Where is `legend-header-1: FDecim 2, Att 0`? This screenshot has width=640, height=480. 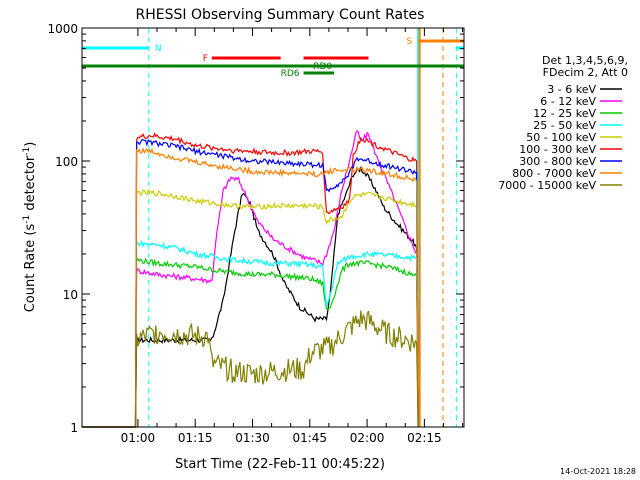
legend-header-1: FDecim 2, Att 0 is located at coordinates (585, 72).